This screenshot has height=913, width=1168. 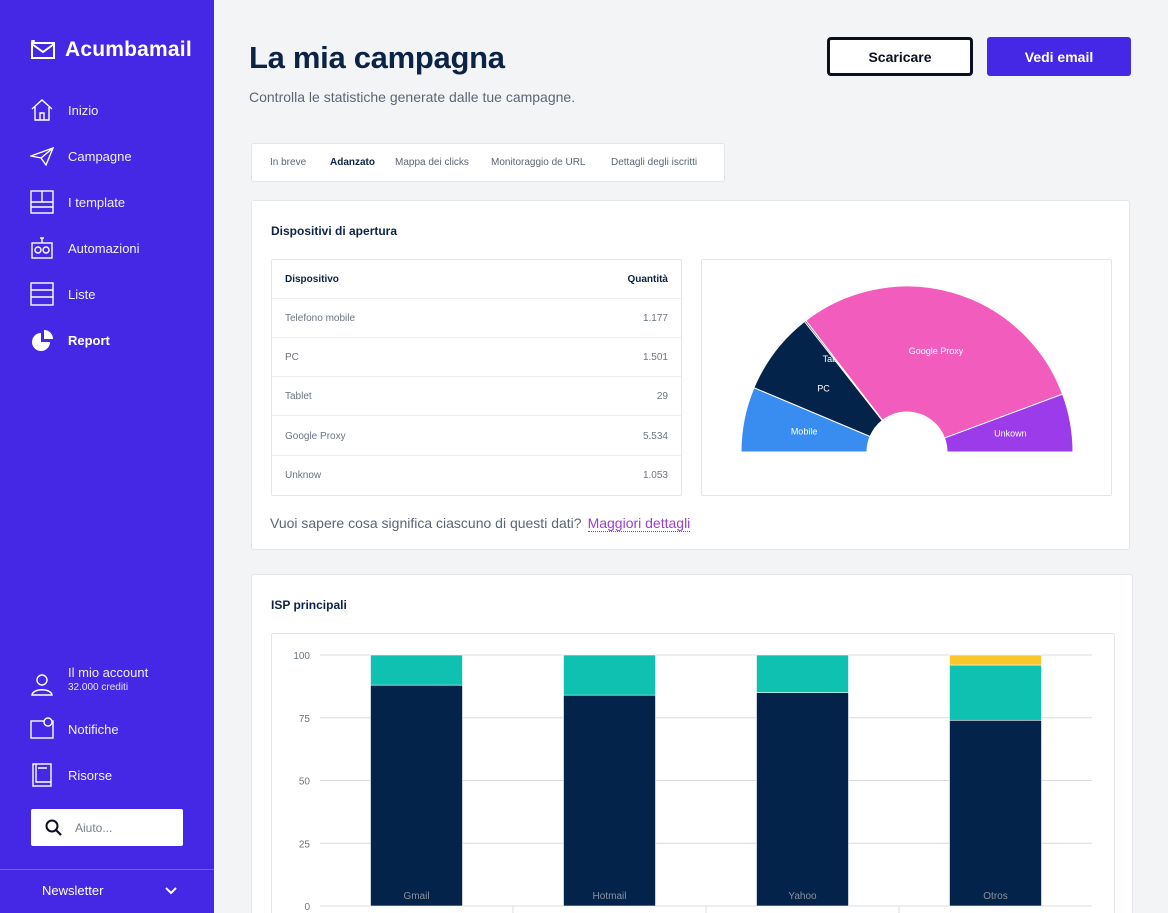 I want to click on pie-label: PC, so click(x=823, y=388).